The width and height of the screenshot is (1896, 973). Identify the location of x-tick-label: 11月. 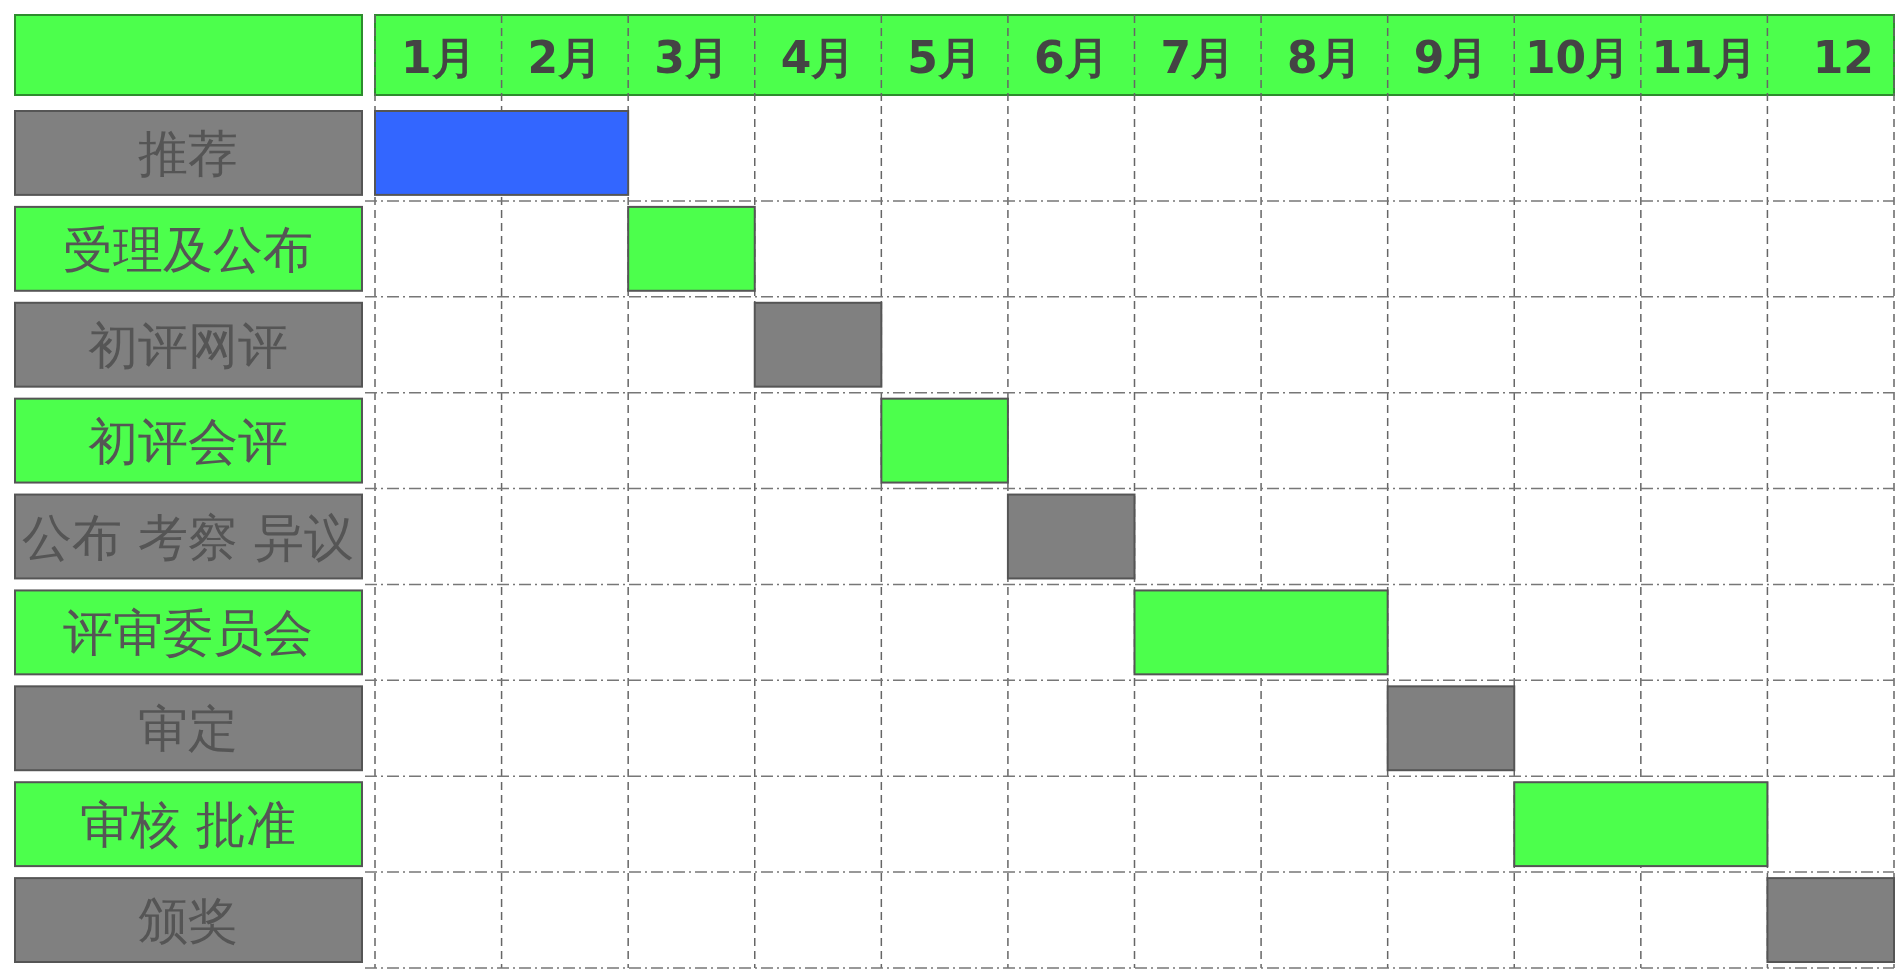
(1704, 57).